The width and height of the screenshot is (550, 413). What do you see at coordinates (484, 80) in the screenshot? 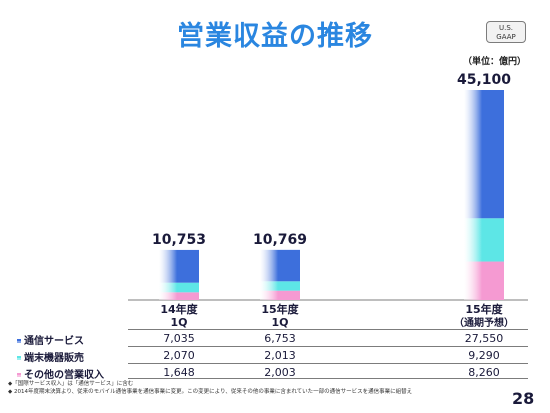
I see `bar-total-label: 45,100` at bounding box center [484, 80].